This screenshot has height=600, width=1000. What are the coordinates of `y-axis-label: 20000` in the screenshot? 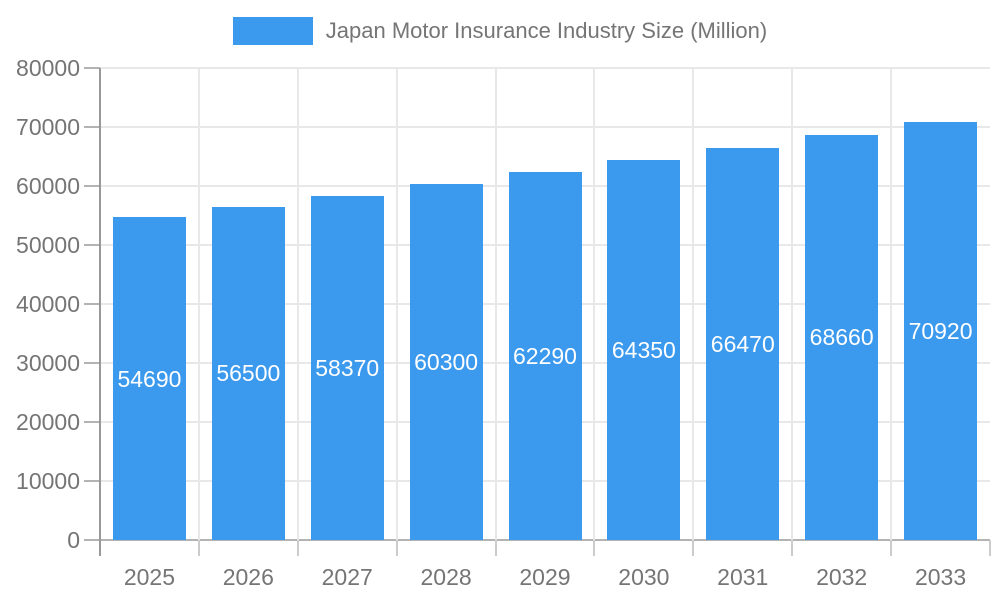 It's located at (48, 422).